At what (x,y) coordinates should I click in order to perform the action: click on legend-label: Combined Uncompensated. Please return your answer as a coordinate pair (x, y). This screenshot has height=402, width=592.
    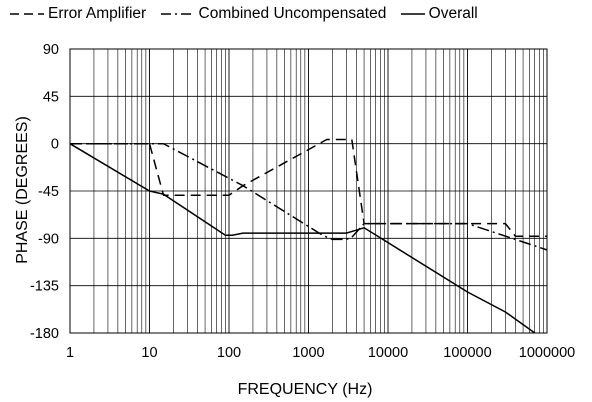
    Looking at the image, I should click on (292, 13).